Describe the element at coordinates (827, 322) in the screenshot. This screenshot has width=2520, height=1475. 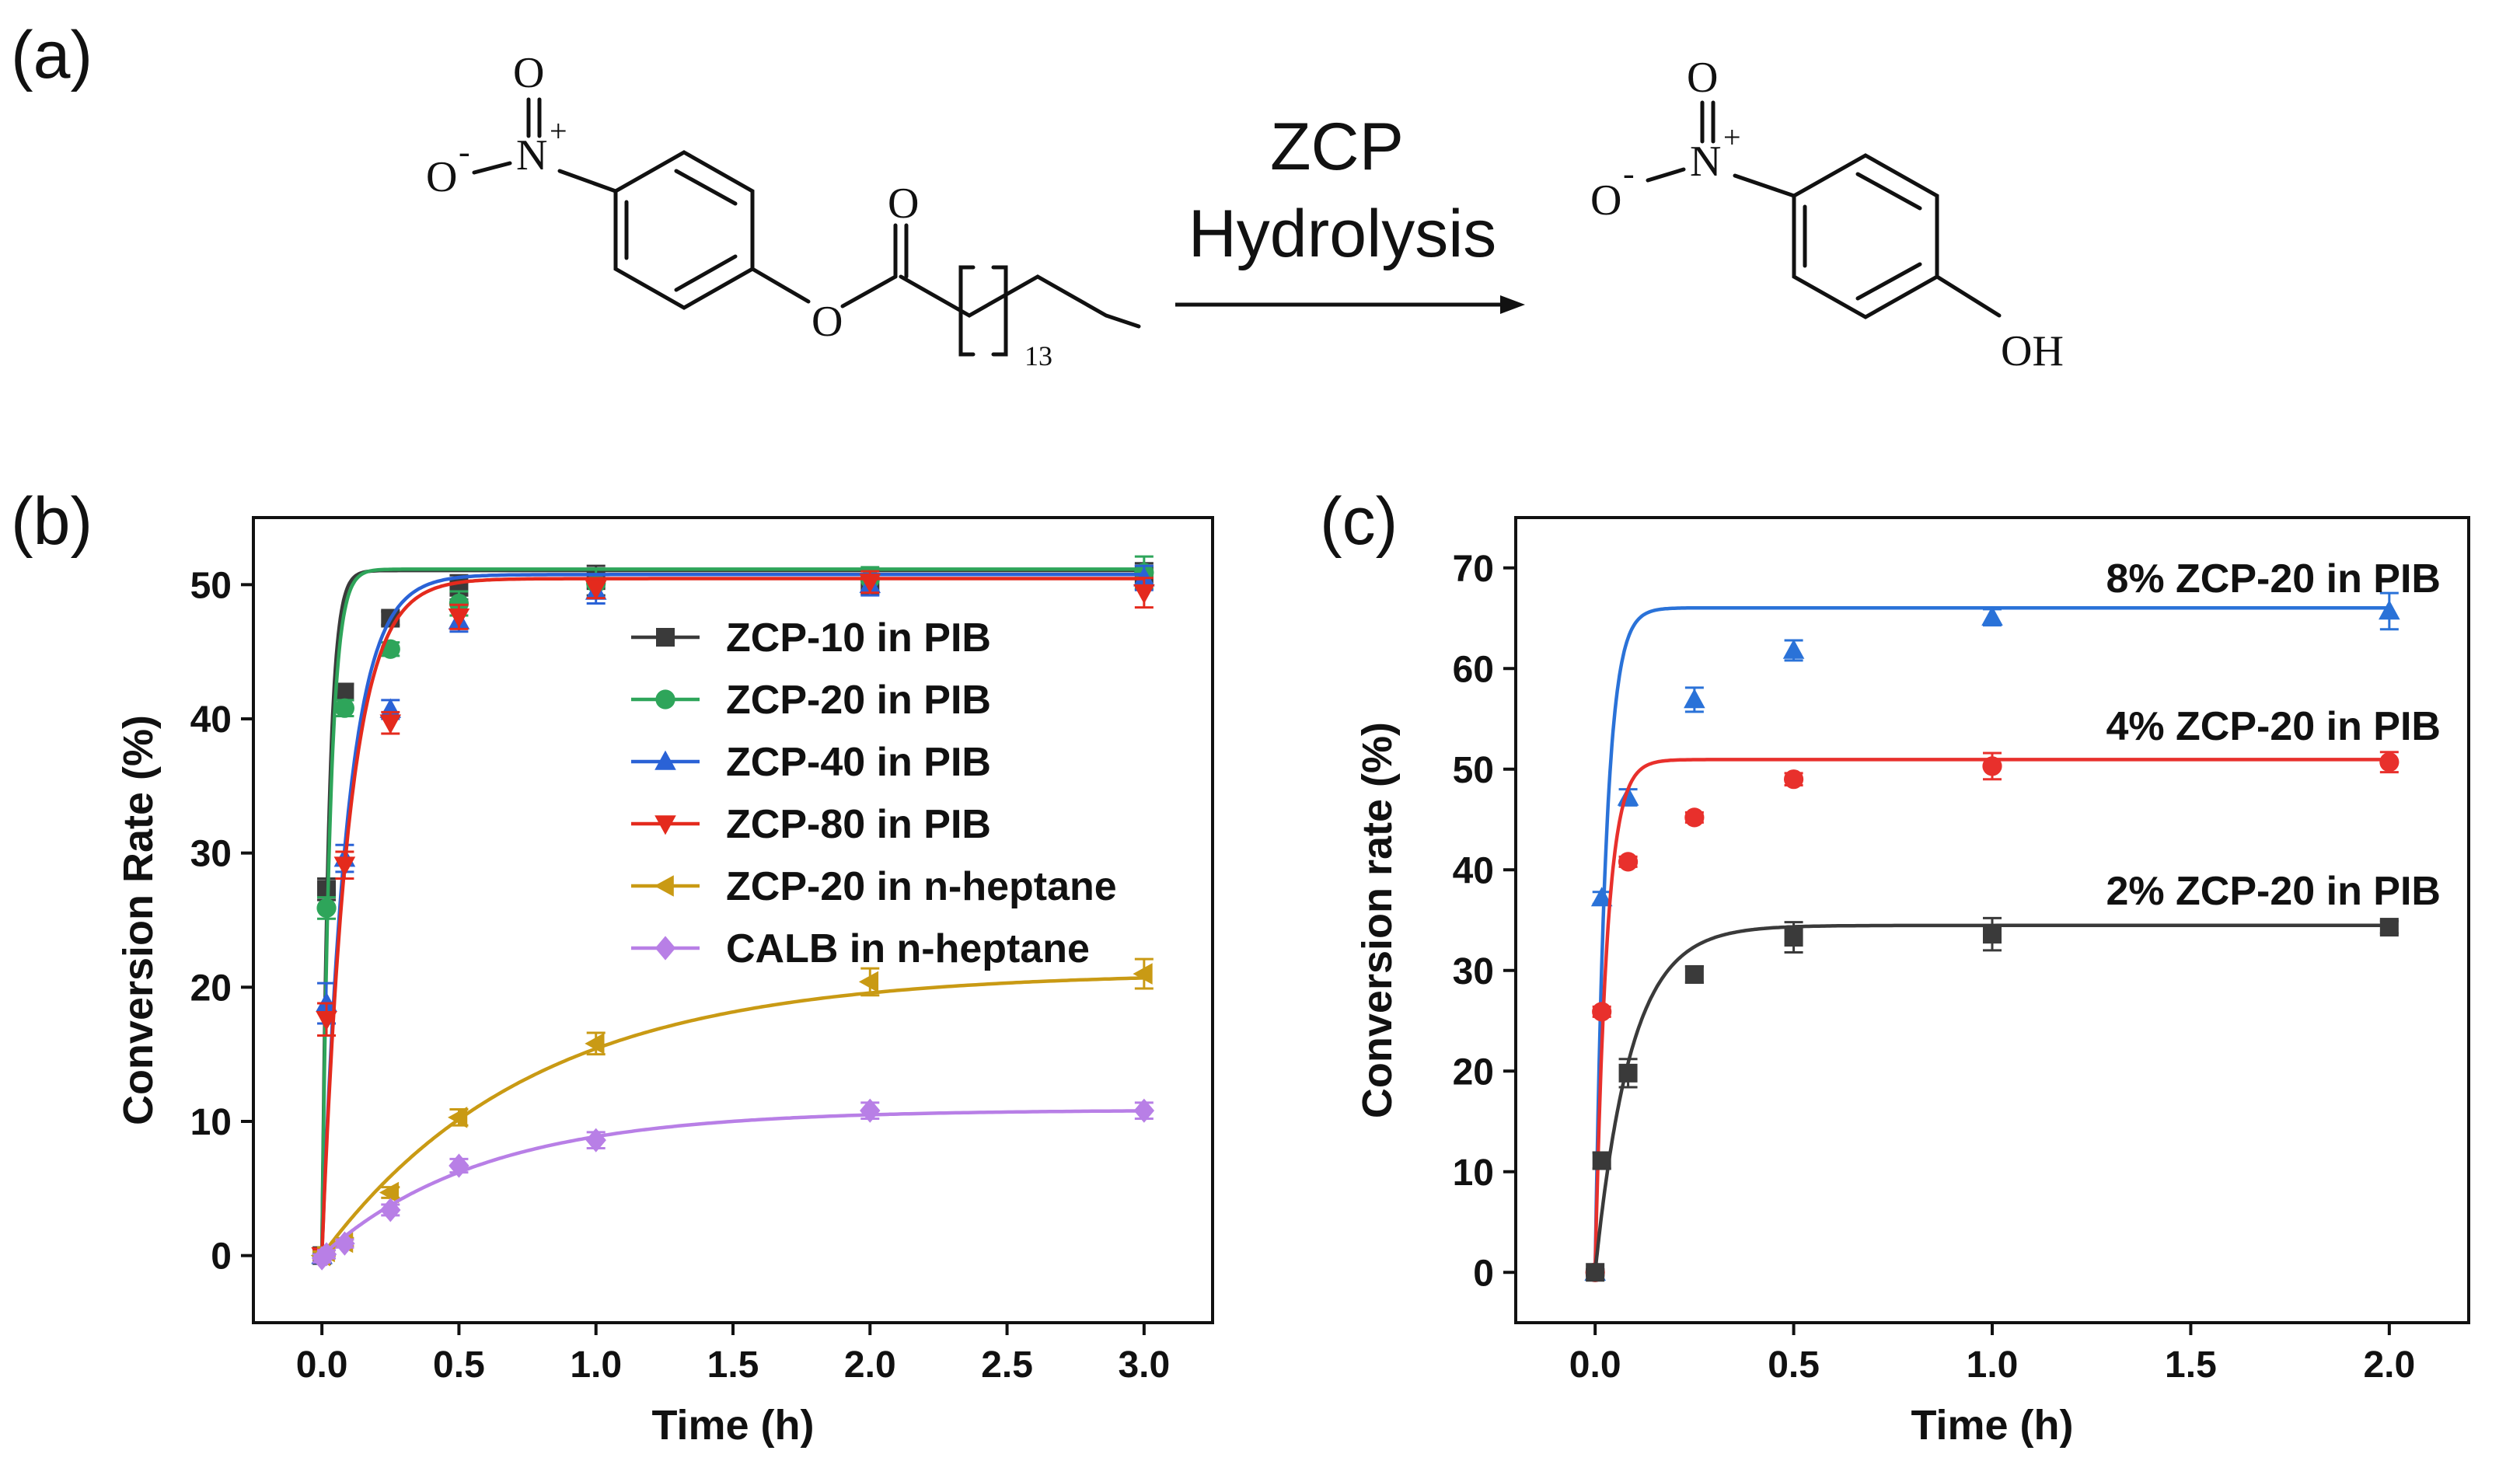
I see `reactant-ester-o: O` at that location.